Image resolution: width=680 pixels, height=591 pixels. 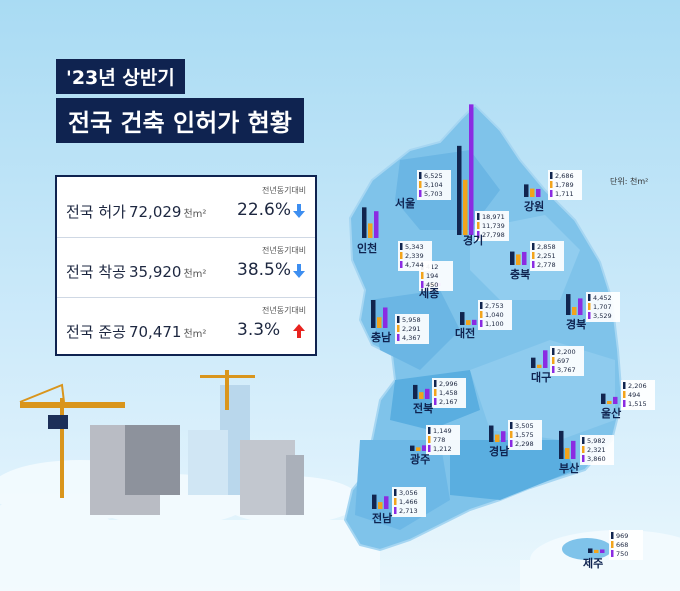 I want to click on value-label-10-1: 1,458, so click(x=448, y=393).